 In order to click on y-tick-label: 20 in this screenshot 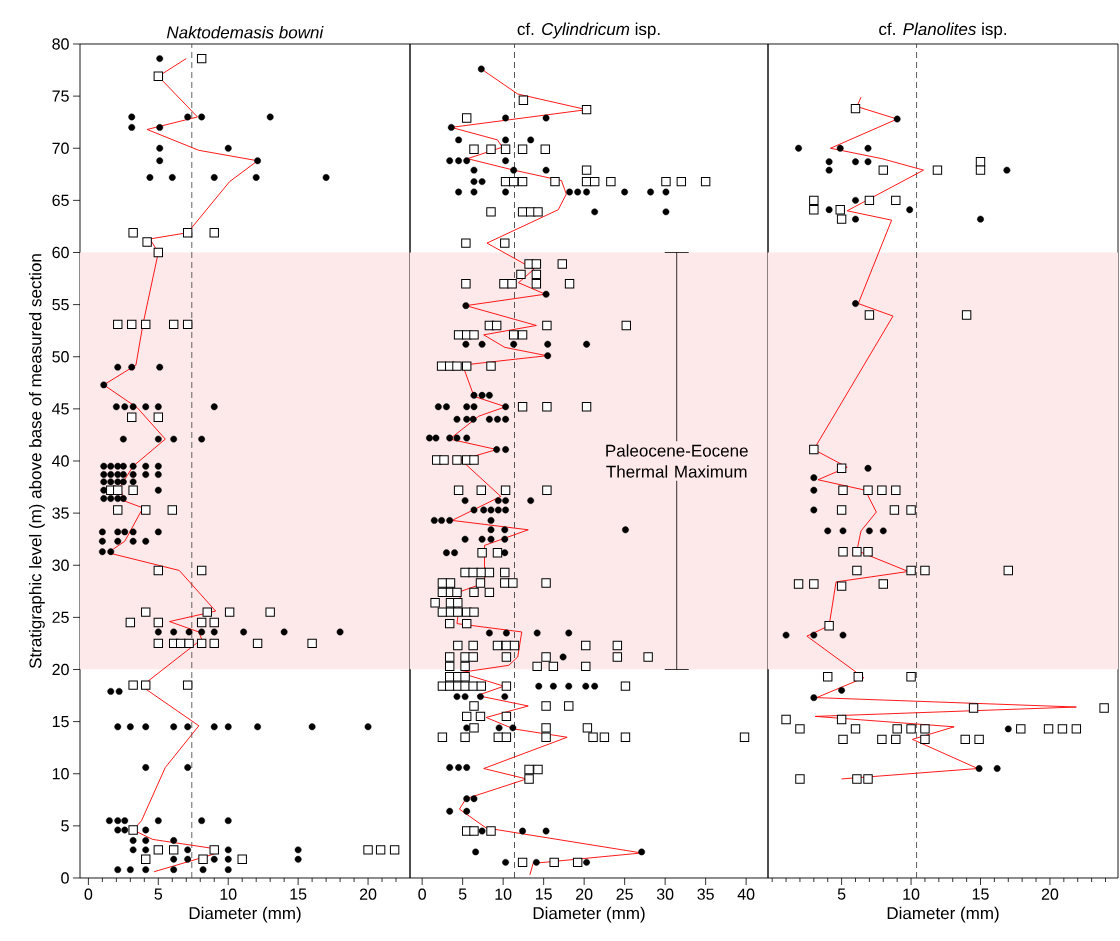, I will do `click(60, 669)`.